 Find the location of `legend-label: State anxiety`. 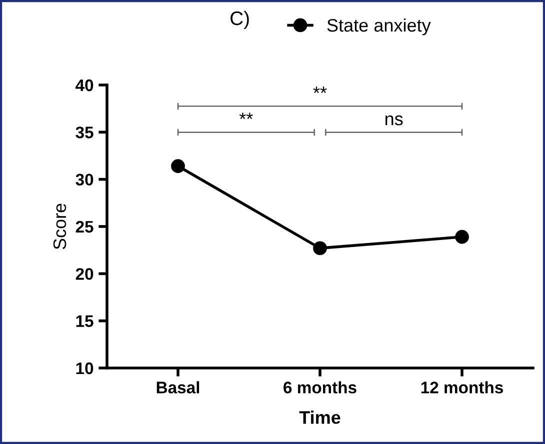

legend-label: State anxiety is located at coordinates (379, 27).